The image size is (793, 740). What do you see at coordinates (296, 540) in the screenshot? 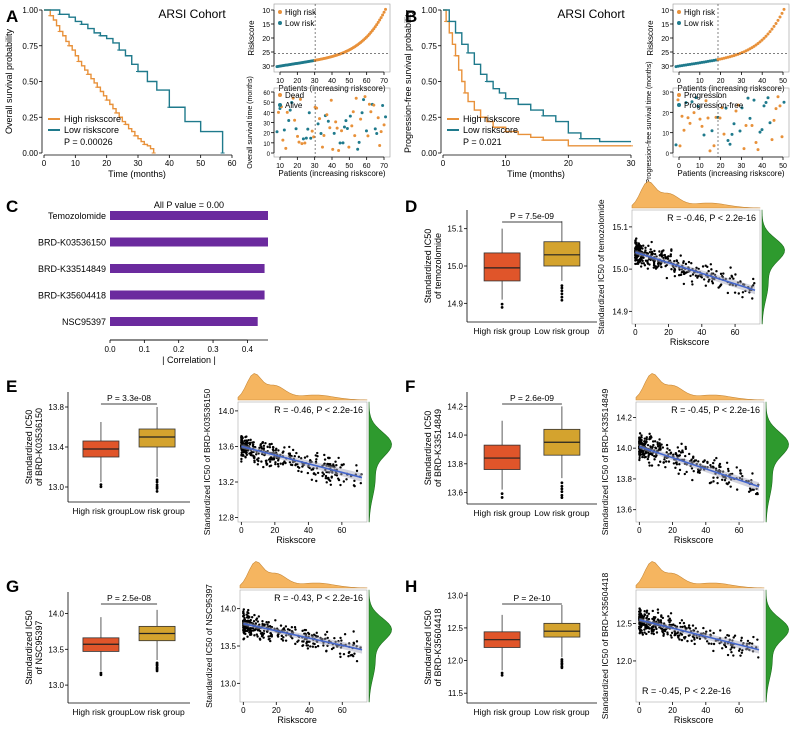
I see `sc-x-label: Riskscore` at bounding box center [296, 540].